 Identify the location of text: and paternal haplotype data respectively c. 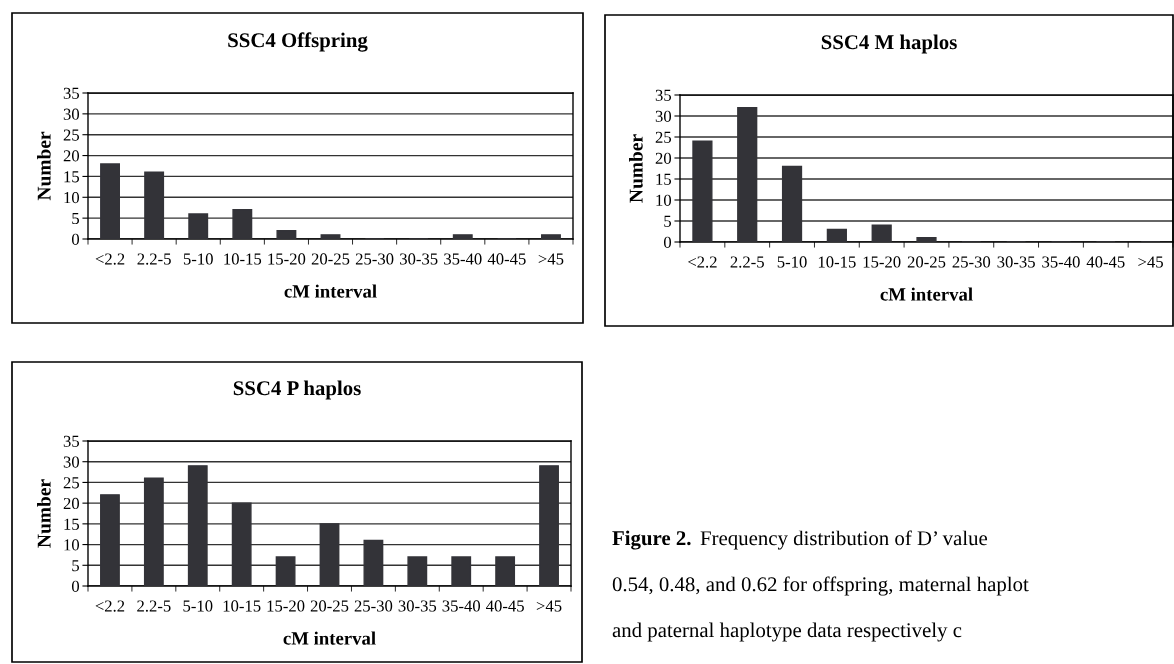
(787, 632).